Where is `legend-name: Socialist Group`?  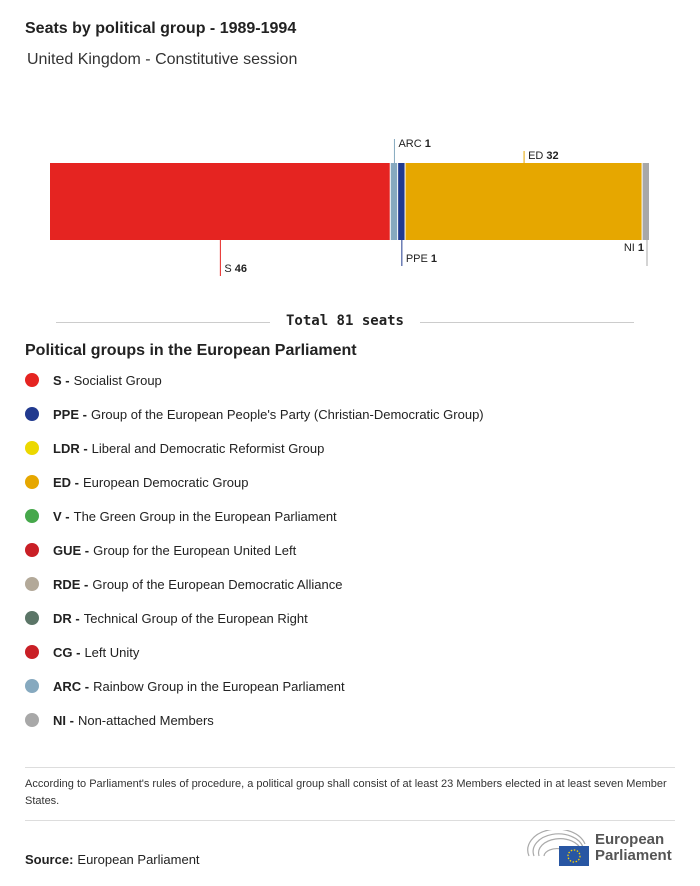
legend-name: Socialist Group is located at coordinates (117, 380).